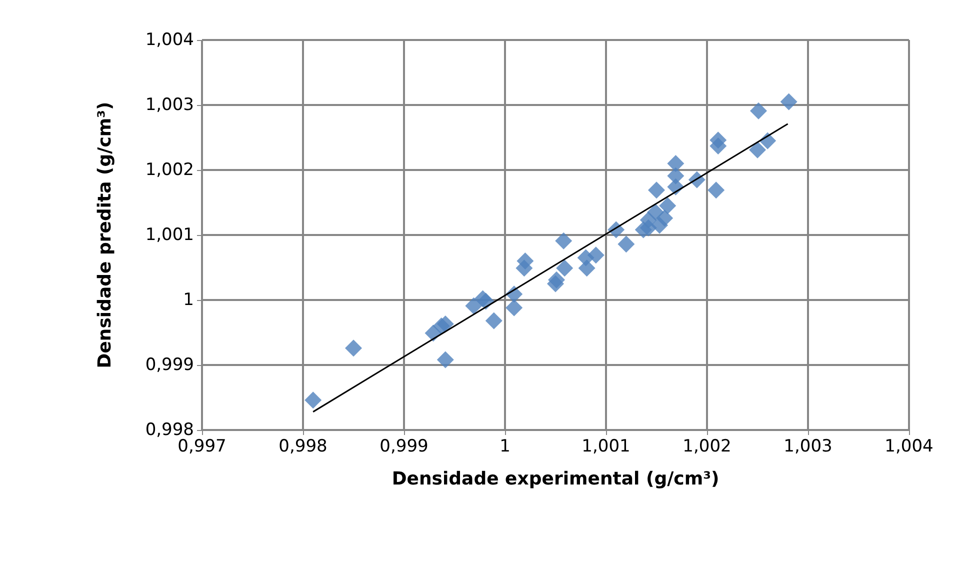 The image size is (959, 578). What do you see at coordinates (188, 300) in the screenshot?
I see `y-tick-label: 1` at bounding box center [188, 300].